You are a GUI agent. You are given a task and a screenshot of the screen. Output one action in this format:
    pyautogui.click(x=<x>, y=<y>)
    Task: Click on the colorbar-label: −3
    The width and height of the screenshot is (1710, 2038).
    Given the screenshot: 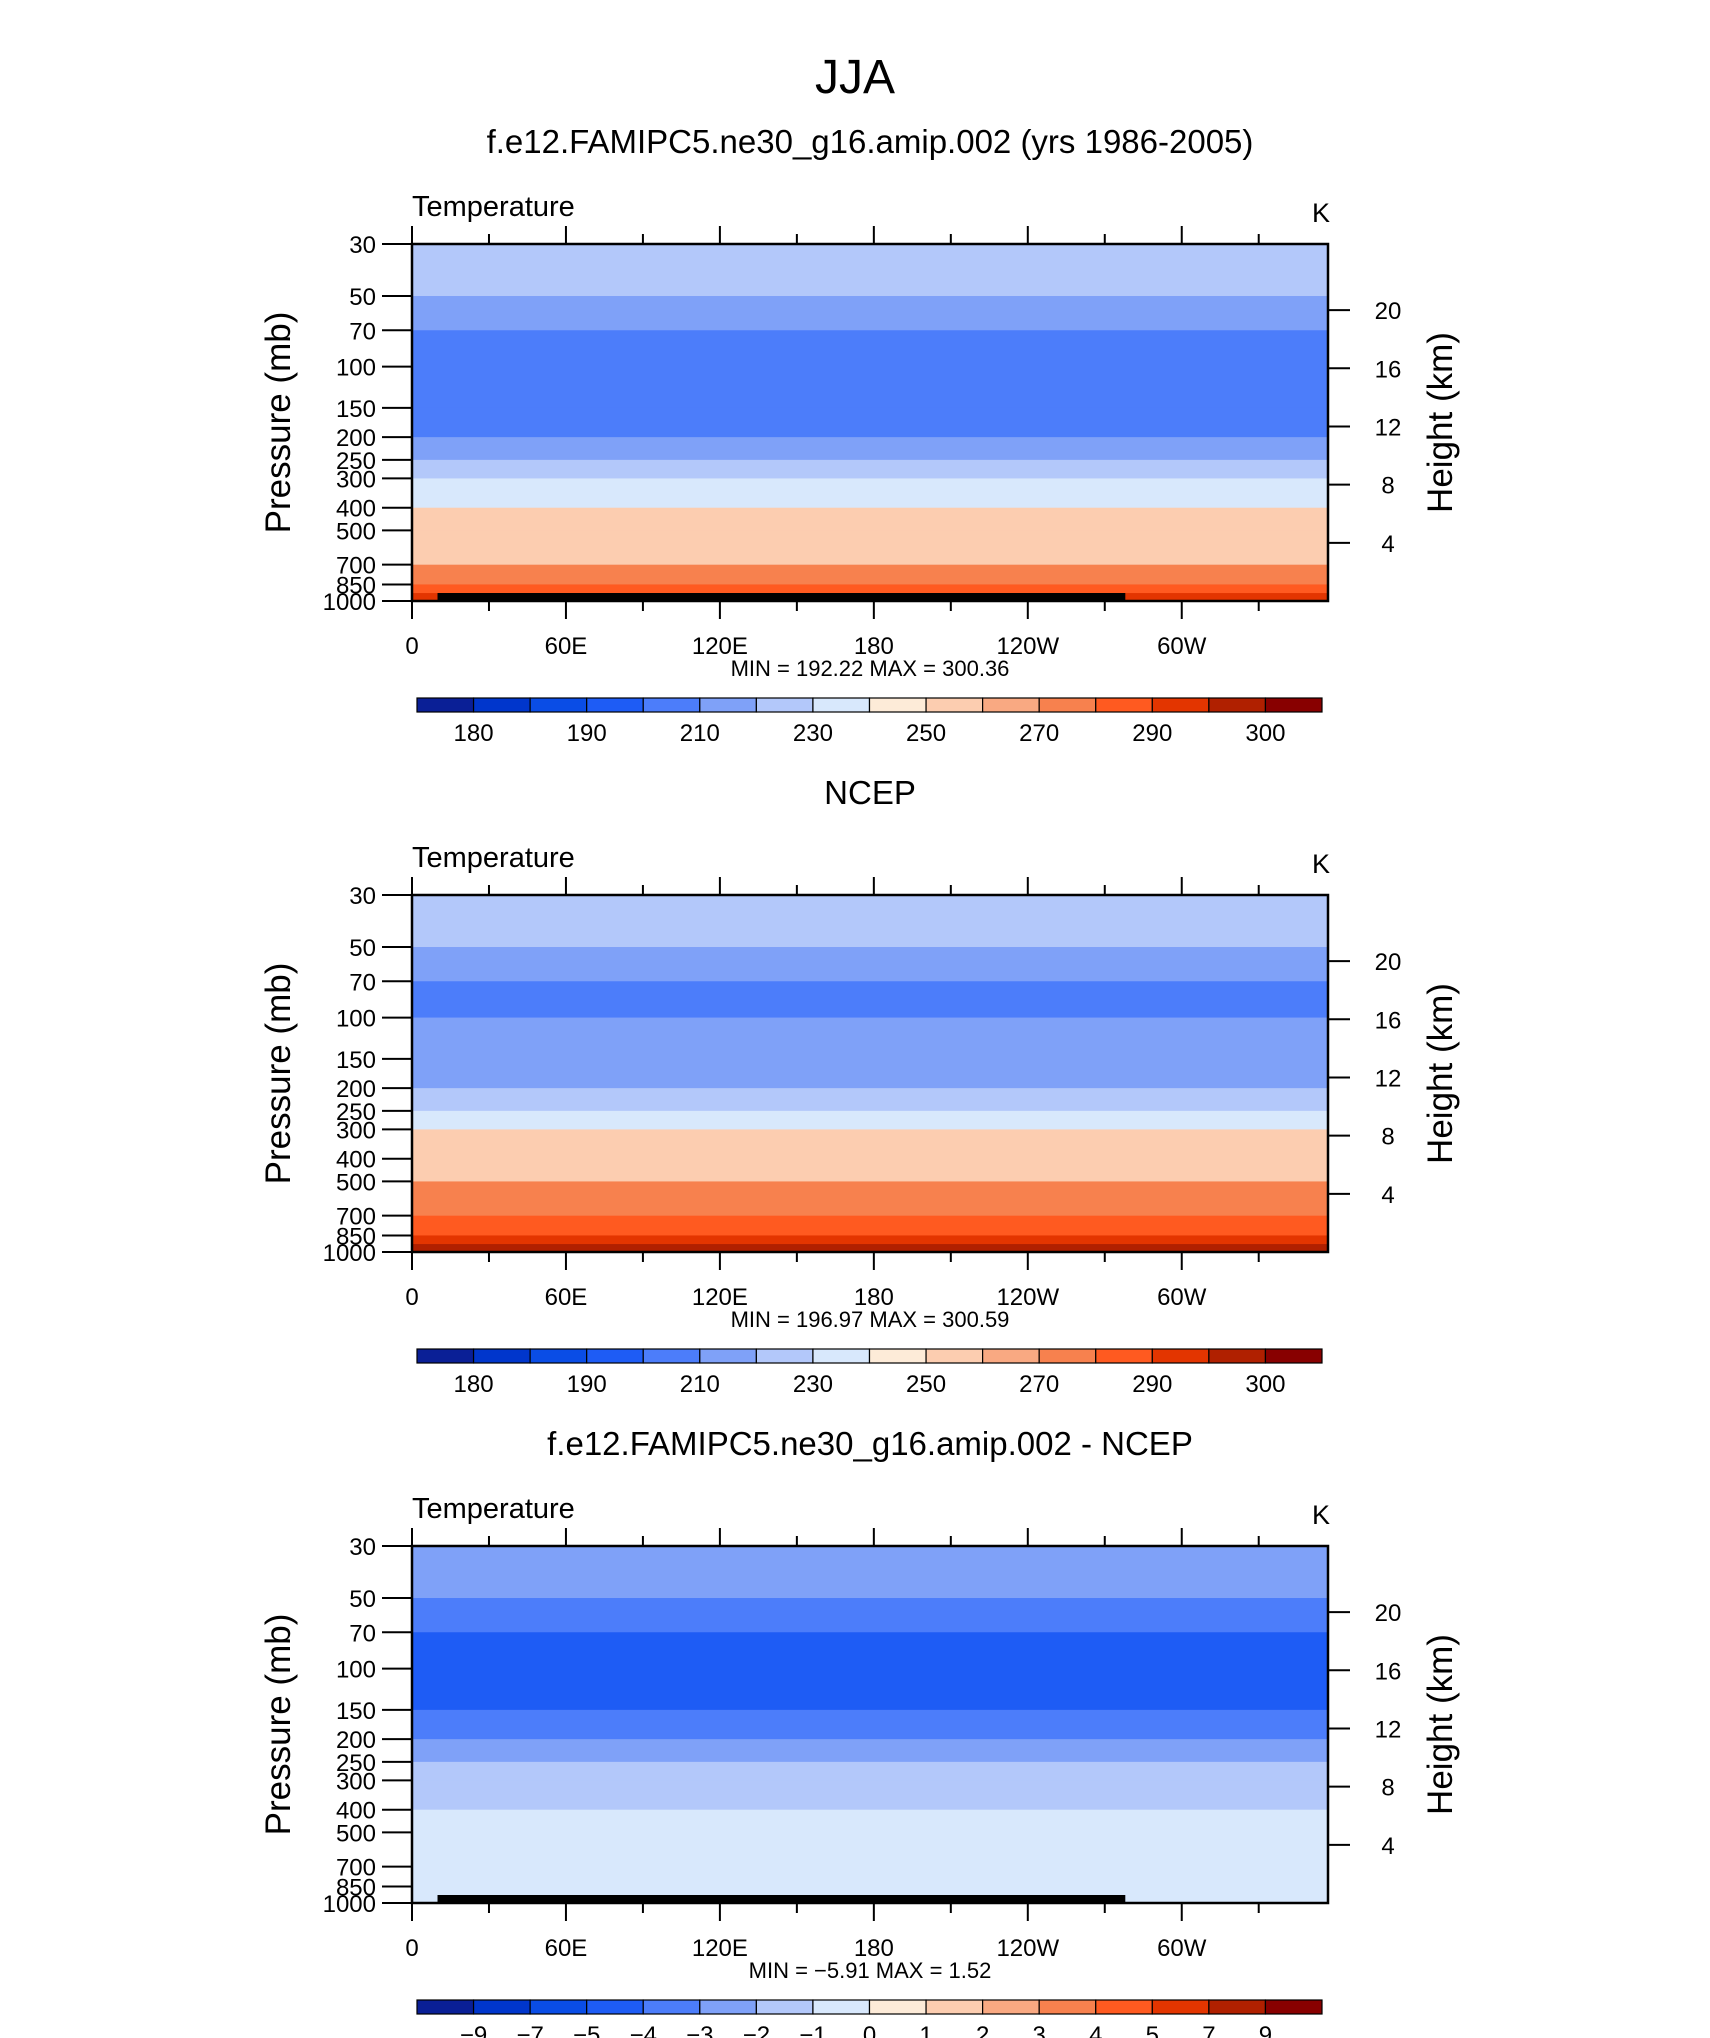 What is the action you would take?
    pyautogui.click(x=699, y=2030)
    